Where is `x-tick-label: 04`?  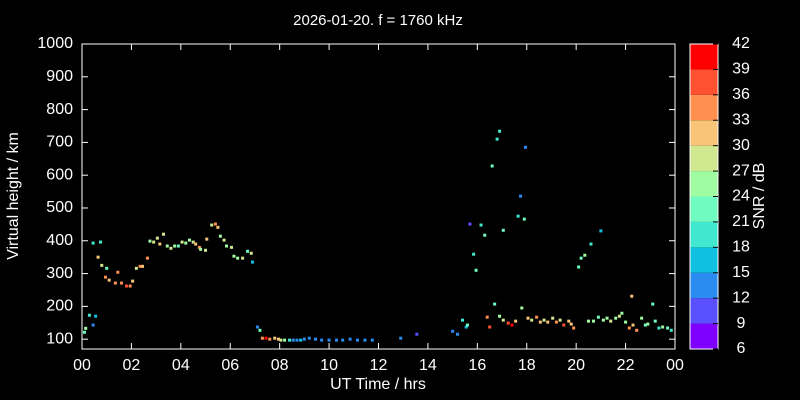
x-tick-label: 04 is located at coordinates (181, 365).